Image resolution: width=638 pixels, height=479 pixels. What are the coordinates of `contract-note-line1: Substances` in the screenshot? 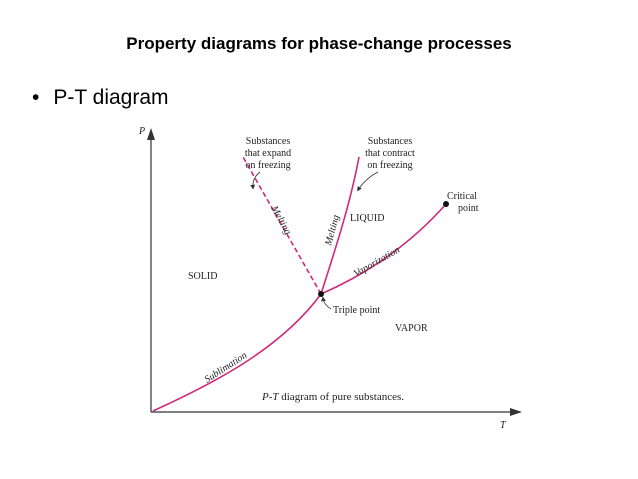 It's located at (390, 141).